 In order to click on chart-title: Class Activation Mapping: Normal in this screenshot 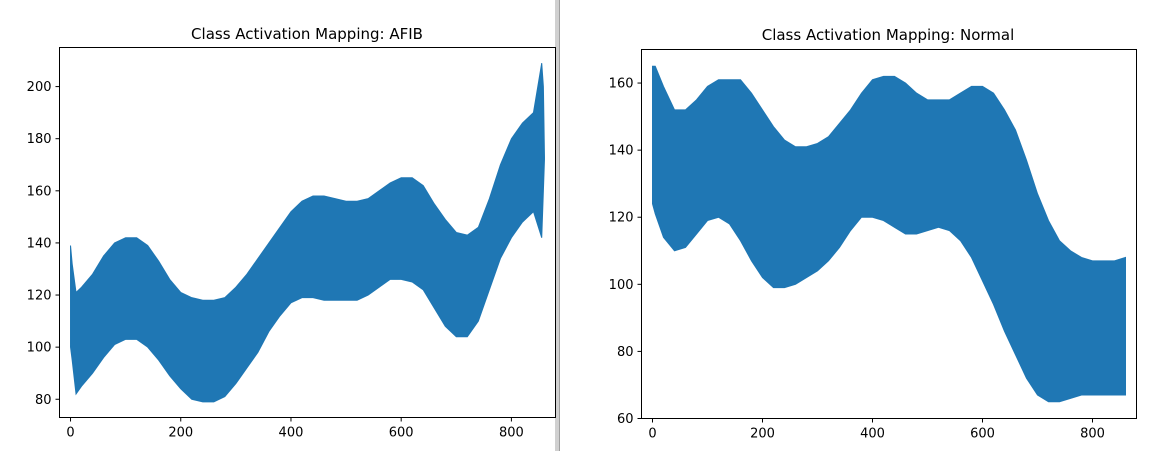, I will do `click(888, 35)`.